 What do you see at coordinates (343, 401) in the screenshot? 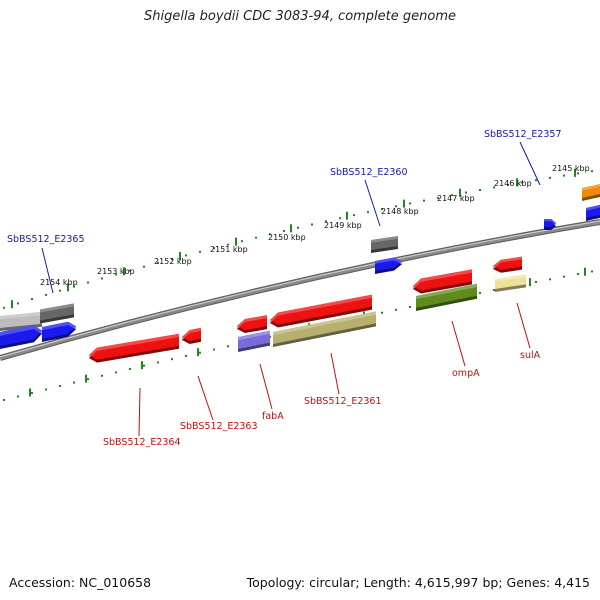
I see `inner-gene-label: SbBS512_E2361` at bounding box center [343, 401].